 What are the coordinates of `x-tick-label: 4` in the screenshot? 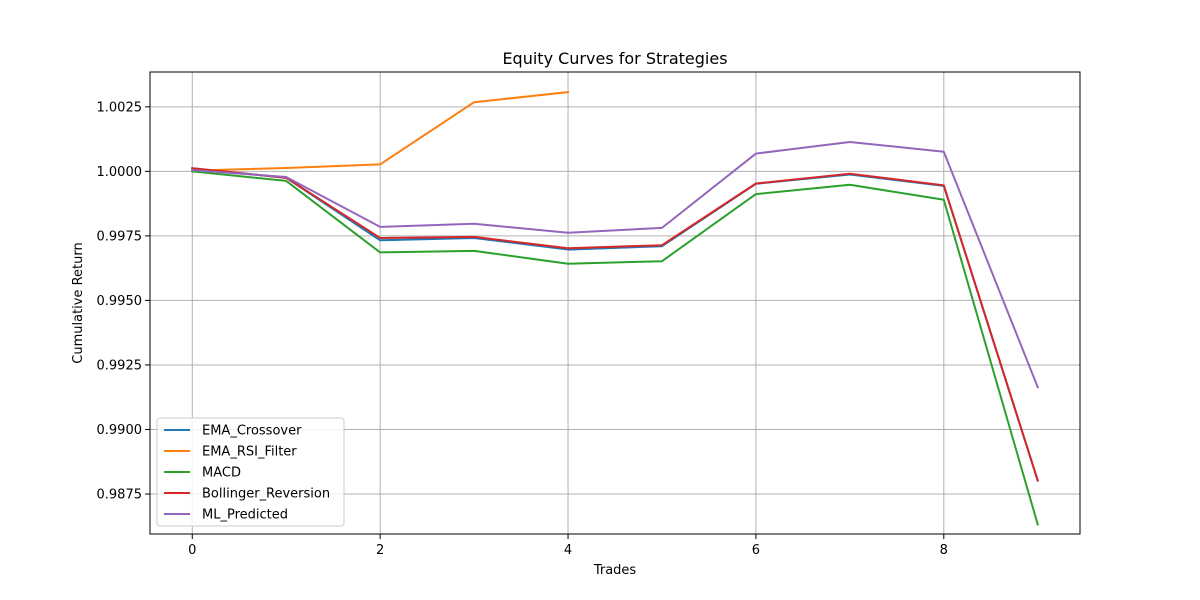 It's located at (568, 550).